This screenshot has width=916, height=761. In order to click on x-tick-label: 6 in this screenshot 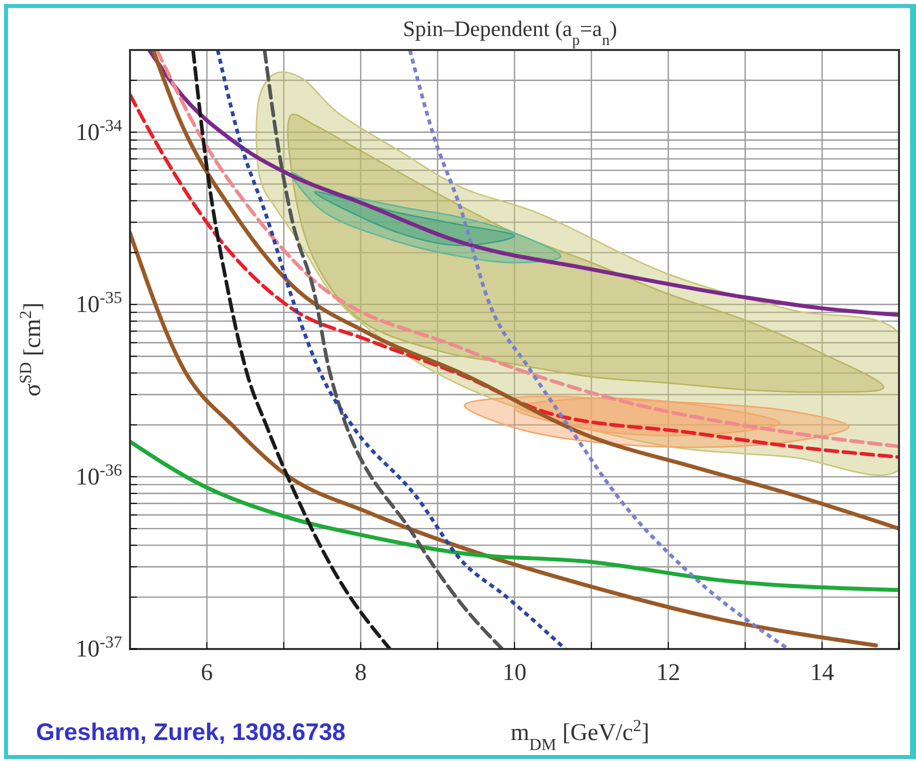, I will do `click(206, 673)`.